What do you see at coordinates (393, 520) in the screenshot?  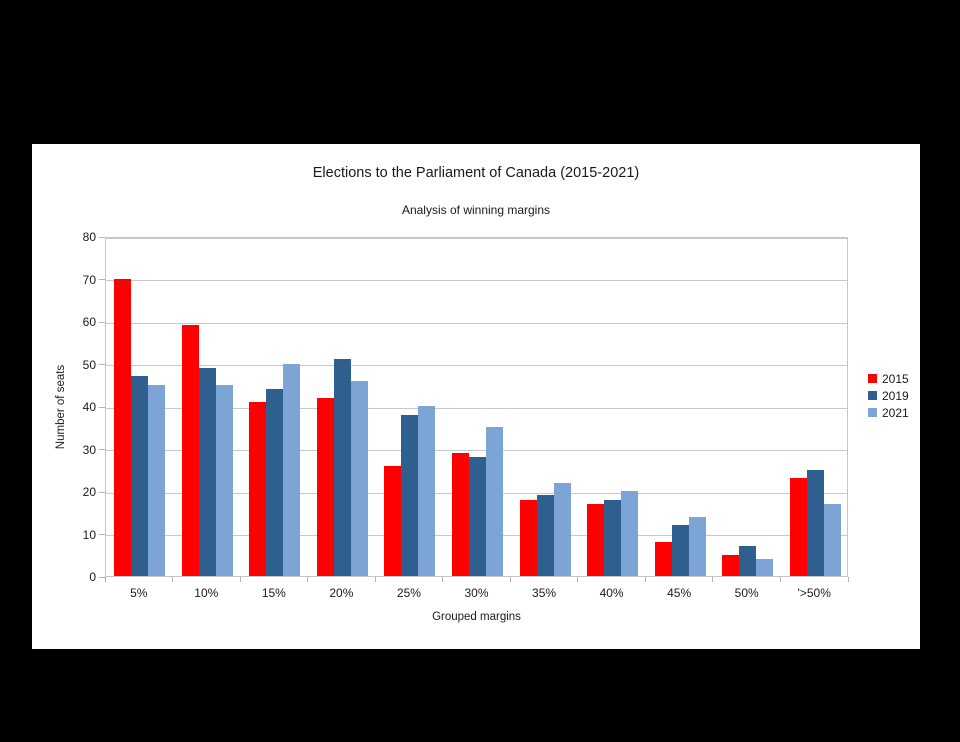 I see `bar-2015-25%` at bounding box center [393, 520].